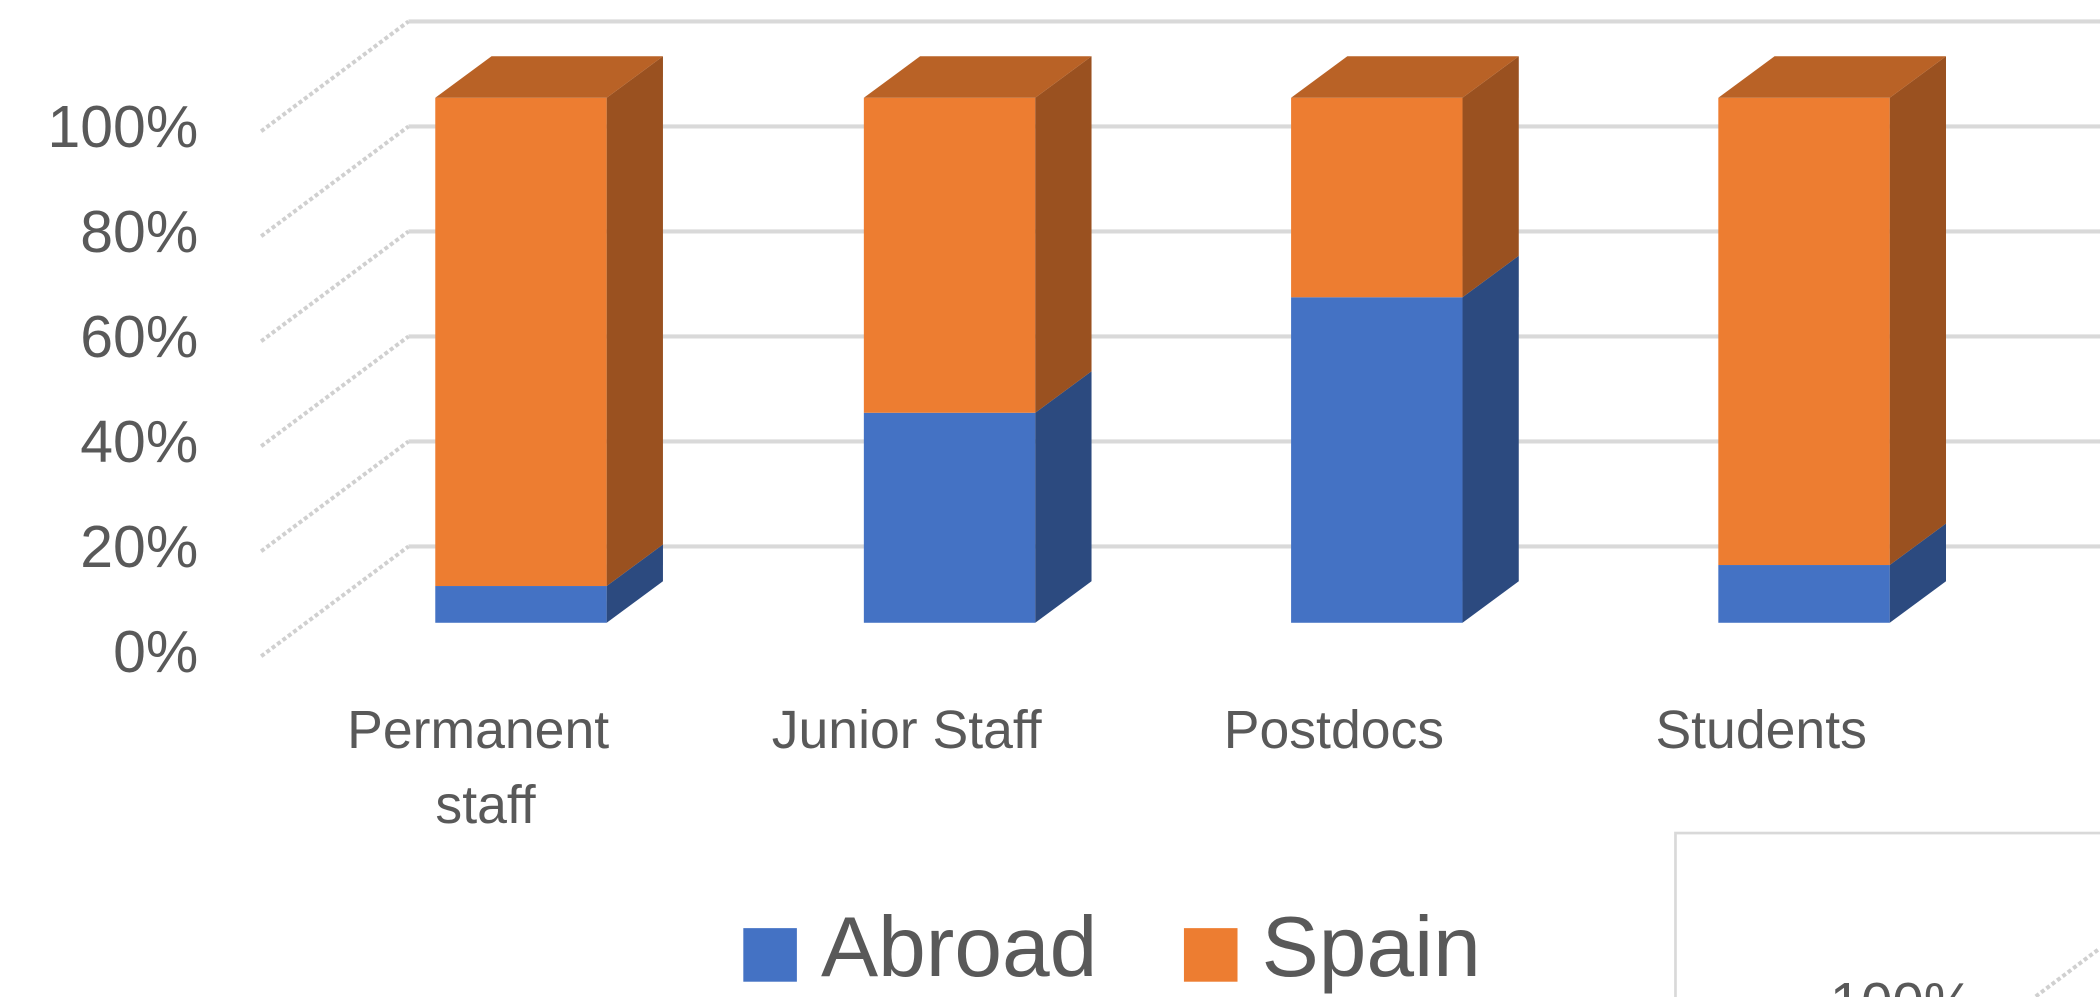  What do you see at coordinates (907, 730) in the screenshot?
I see `x-tick-label: Junior Staff` at bounding box center [907, 730].